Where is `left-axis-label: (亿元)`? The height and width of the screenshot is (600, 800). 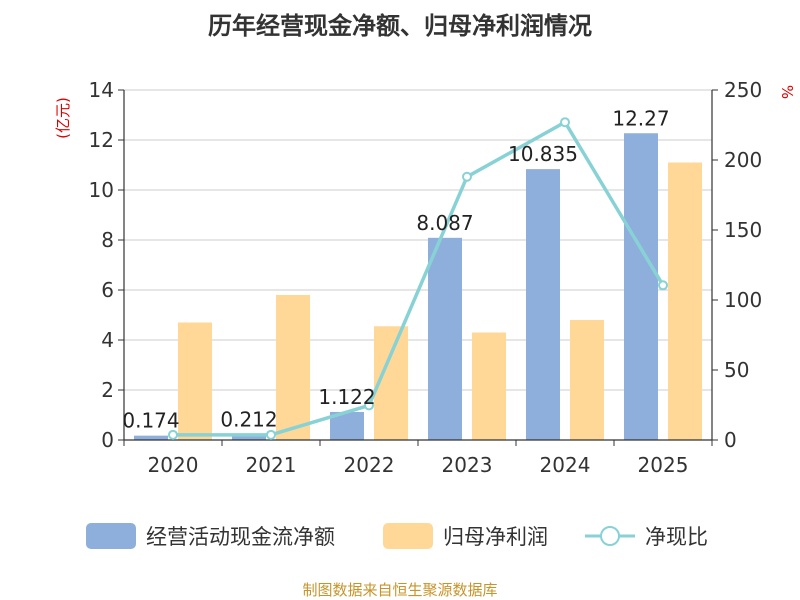 left-axis-label: (亿元) is located at coordinates (63, 118).